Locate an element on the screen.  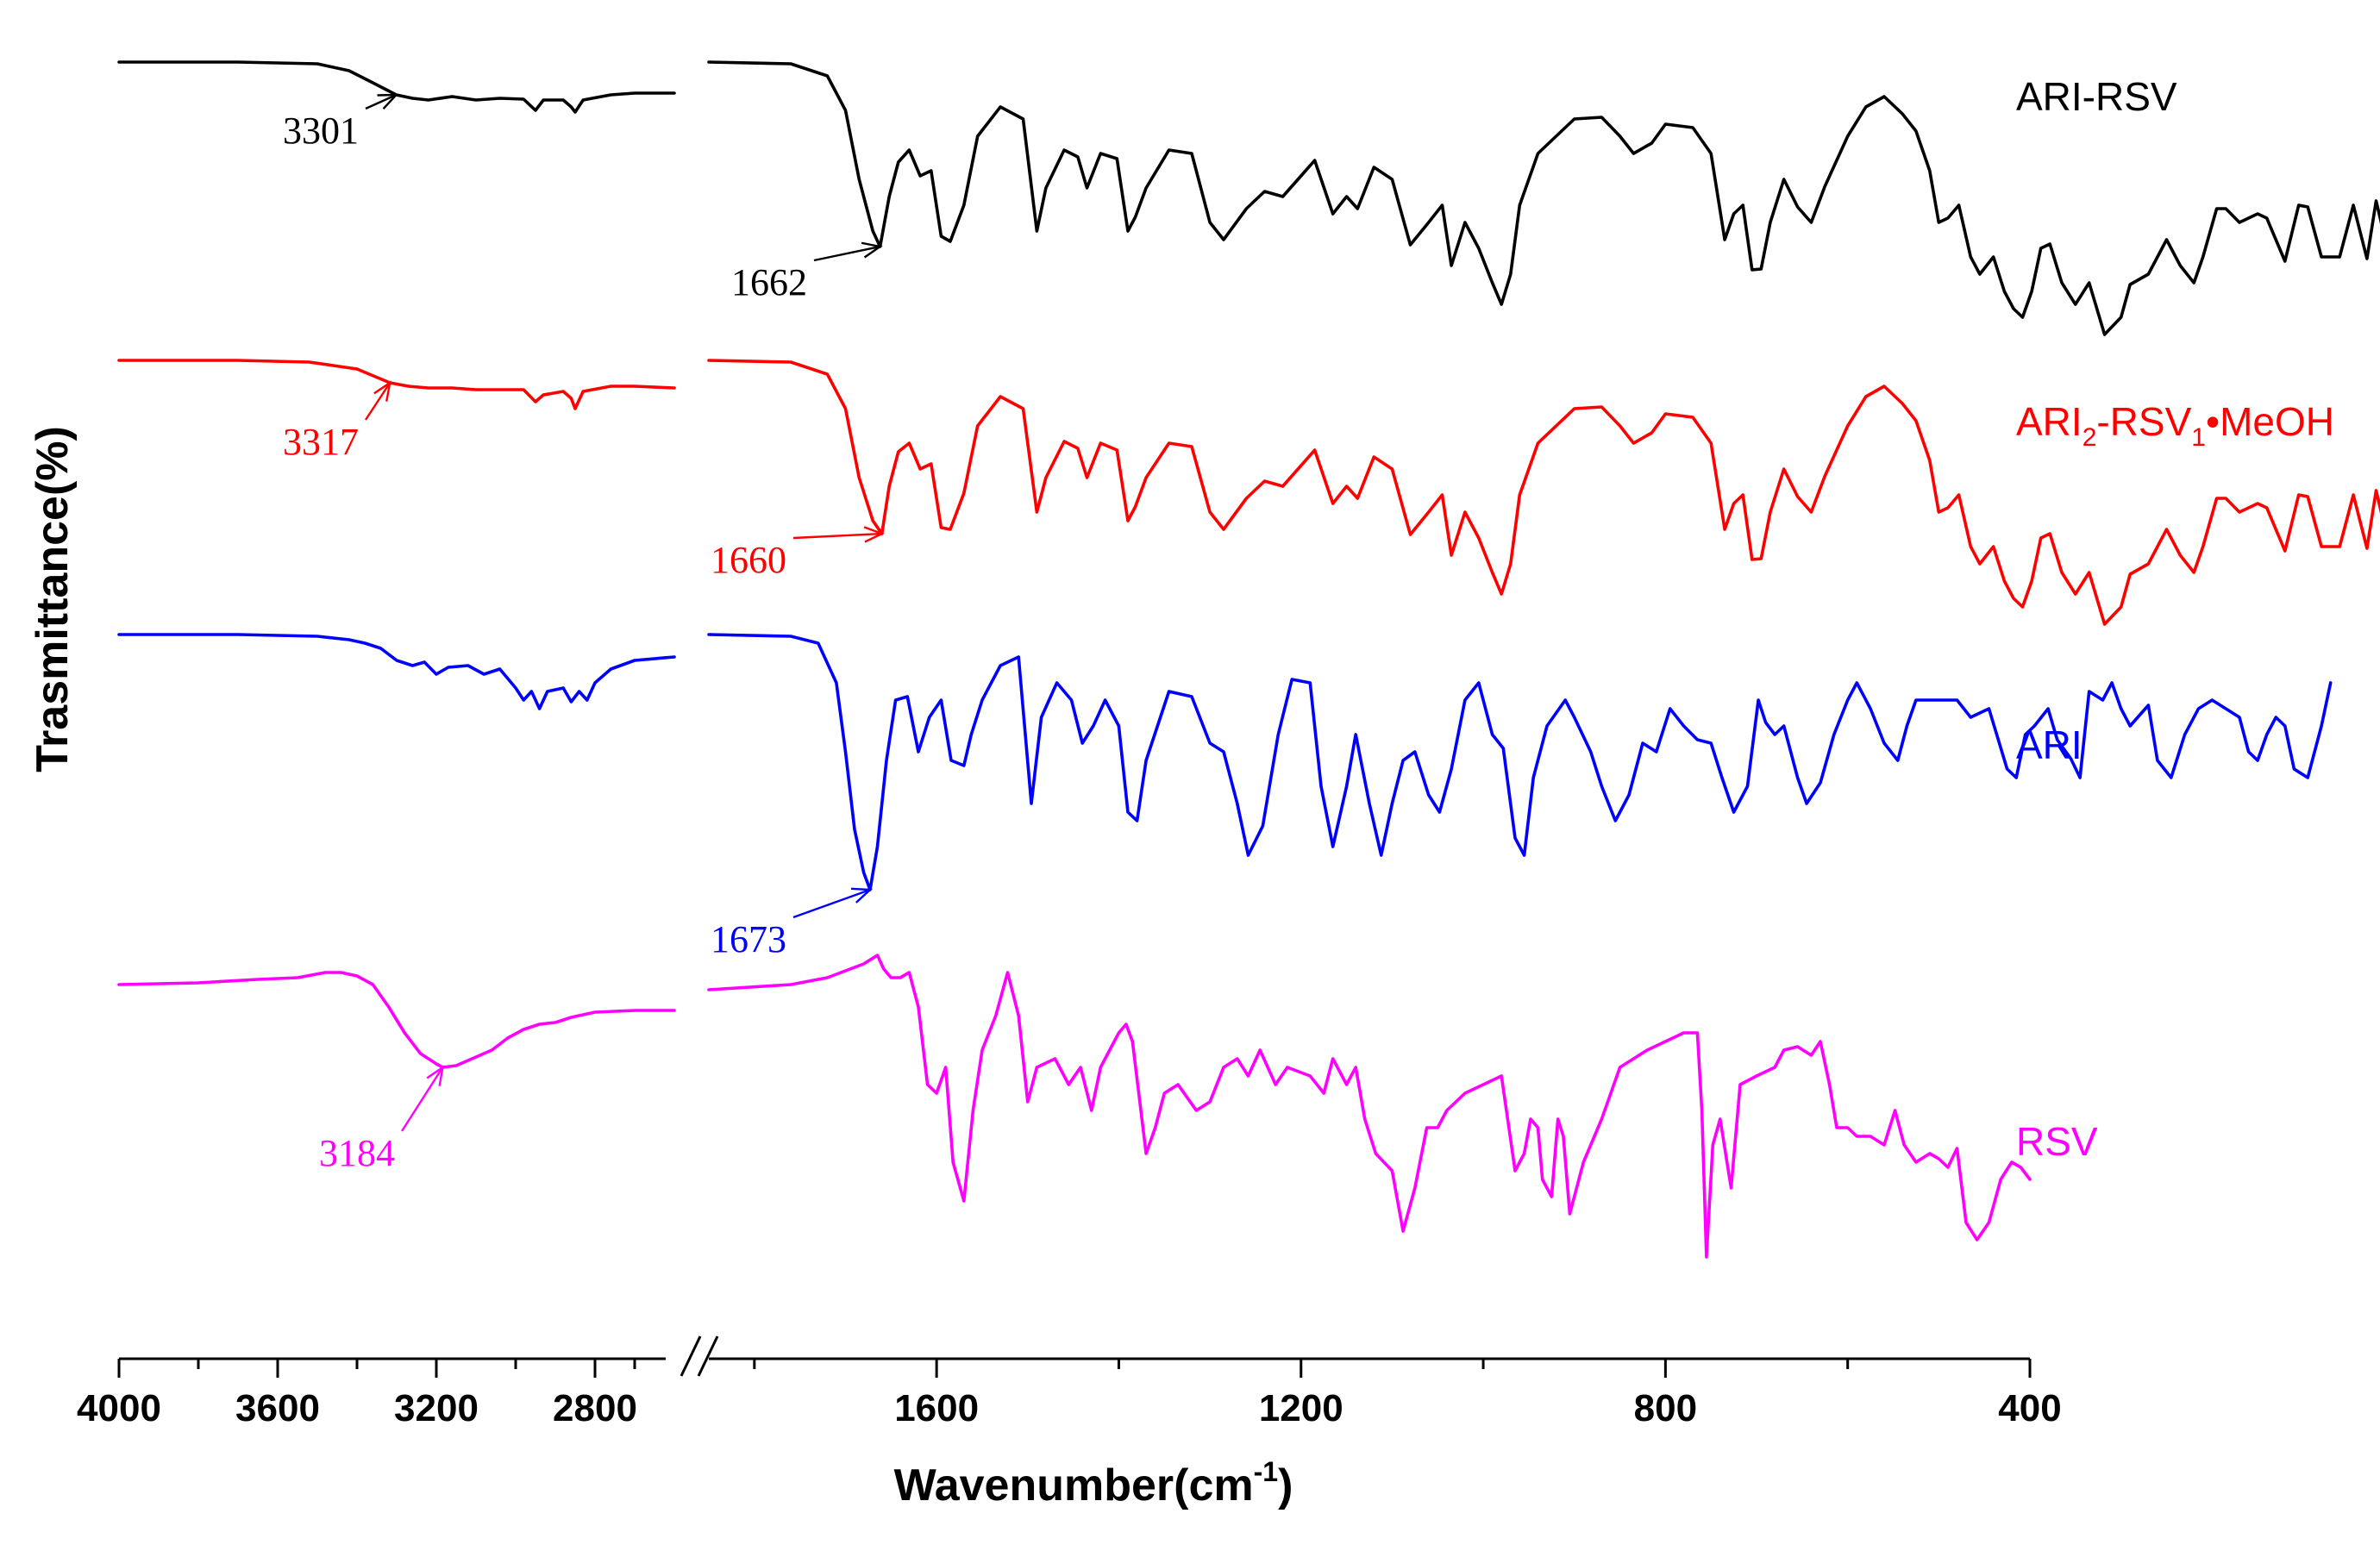
x-axis-title: Wavenumber(cm-1) is located at coordinates (1093, 1483).